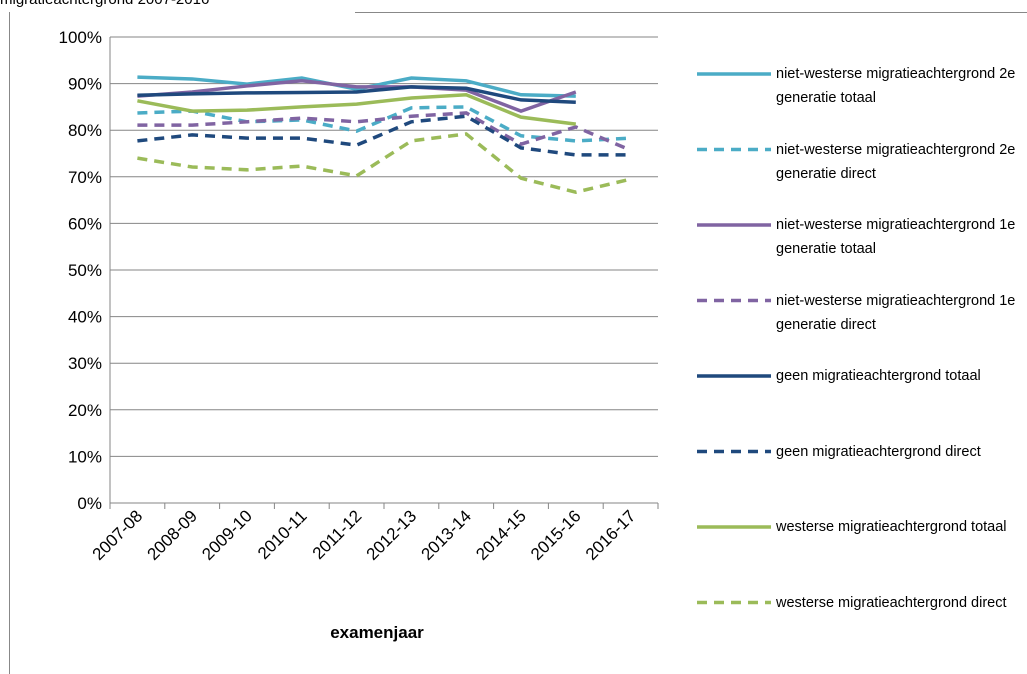 Image resolution: width=1027 pixels, height=674 pixels. I want to click on y-tick-label: 20%, so click(85, 410).